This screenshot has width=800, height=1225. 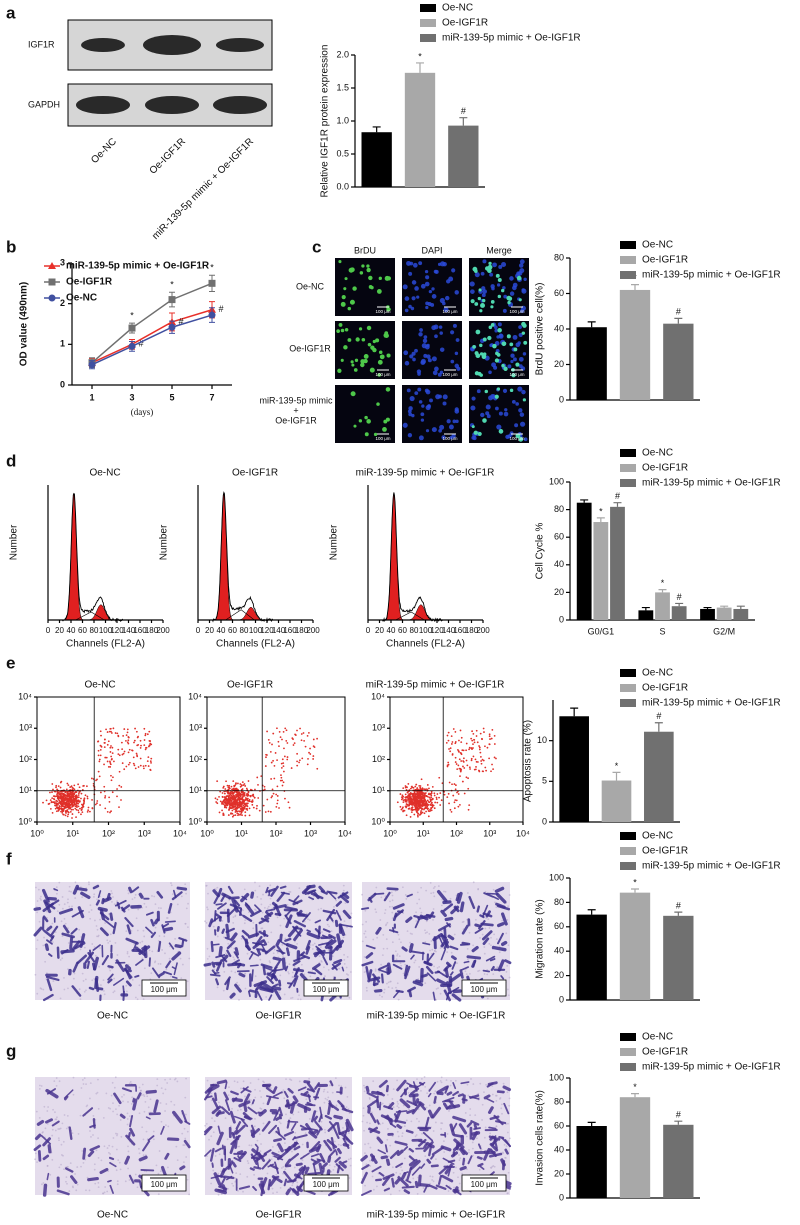 I want to click on panel-label: g, so click(x=11, y=1050).